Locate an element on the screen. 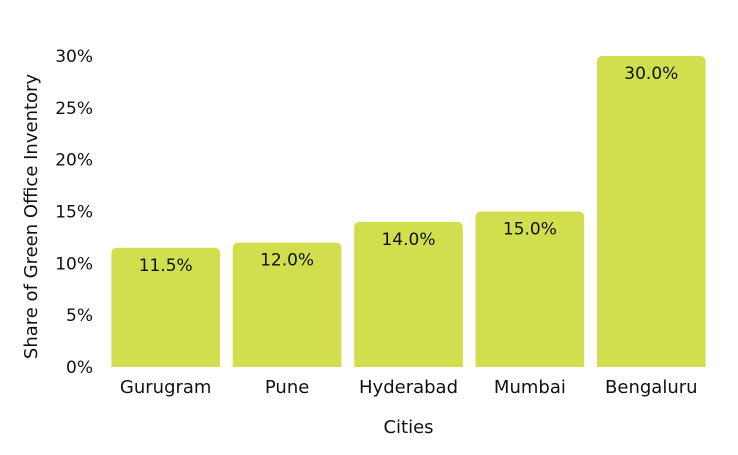 This screenshot has width=738, height=455. y-axis-ticks: 0% 5% 10% 15% 20% 25% 30% is located at coordinates (74, 212).